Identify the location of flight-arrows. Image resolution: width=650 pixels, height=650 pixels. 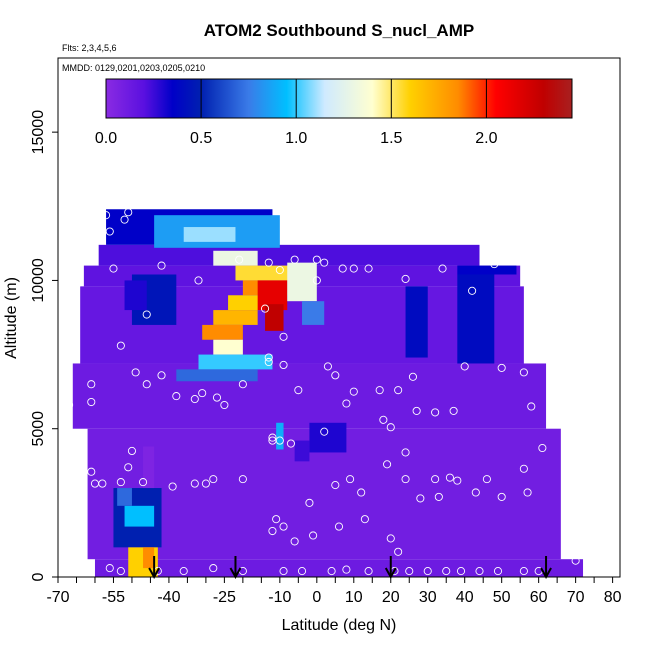
(350, 568).